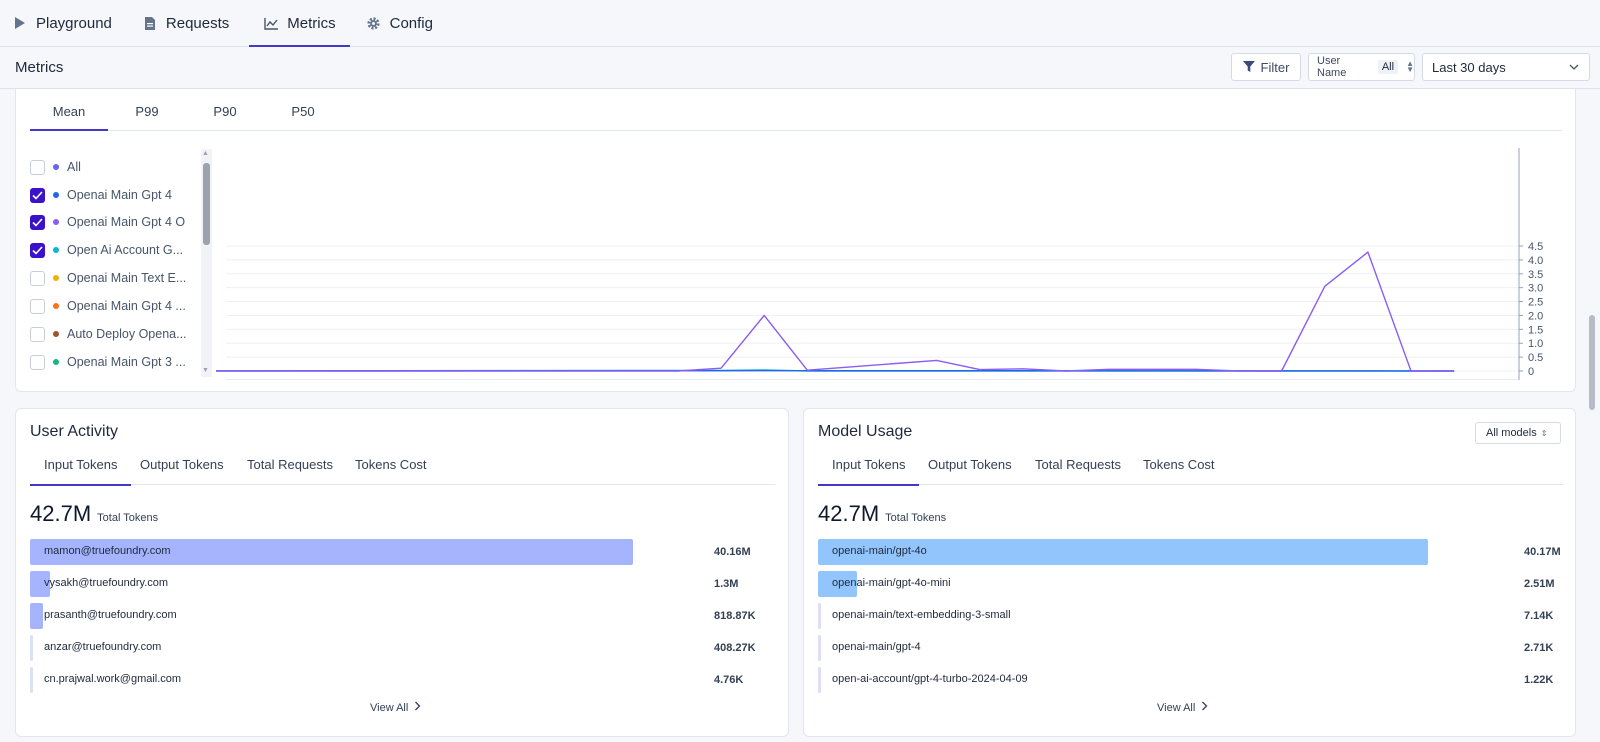  I want to click on model-usage-title: Model Usage, so click(865, 431).